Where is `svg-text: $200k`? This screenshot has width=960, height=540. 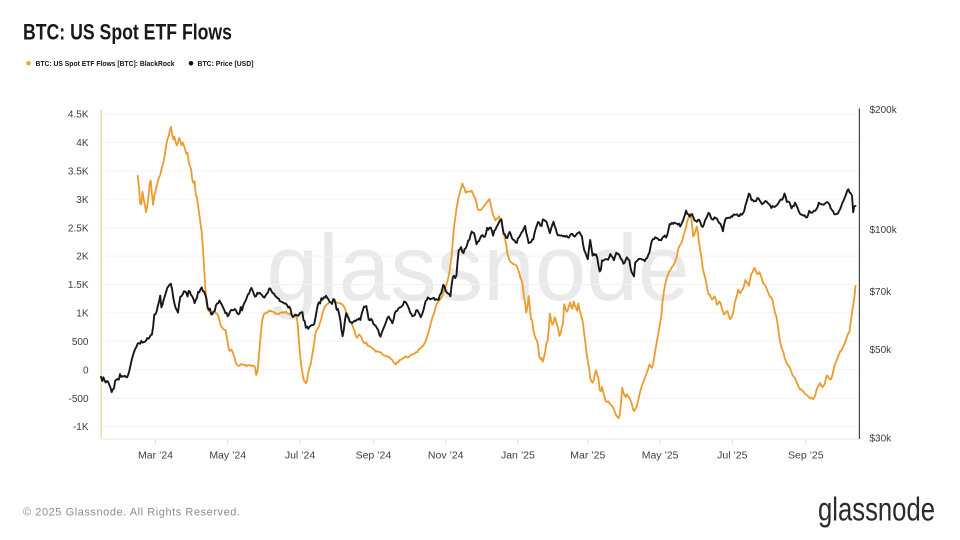
svg-text: $200k is located at coordinates (884, 110).